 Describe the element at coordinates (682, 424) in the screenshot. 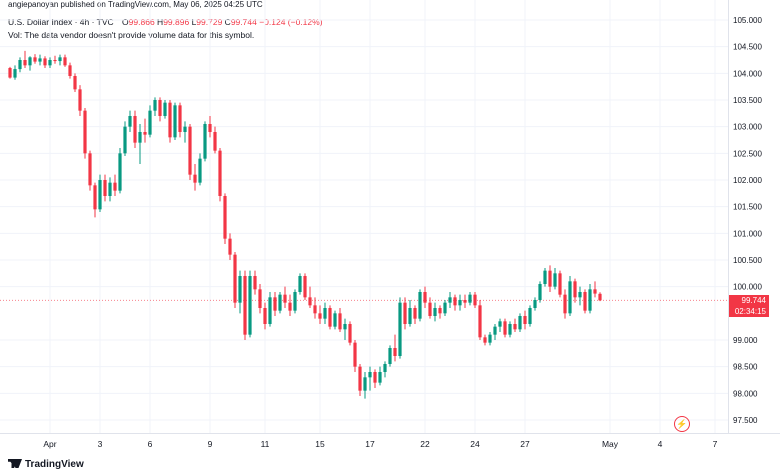

I see `lightning-icon: ⚡` at that location.